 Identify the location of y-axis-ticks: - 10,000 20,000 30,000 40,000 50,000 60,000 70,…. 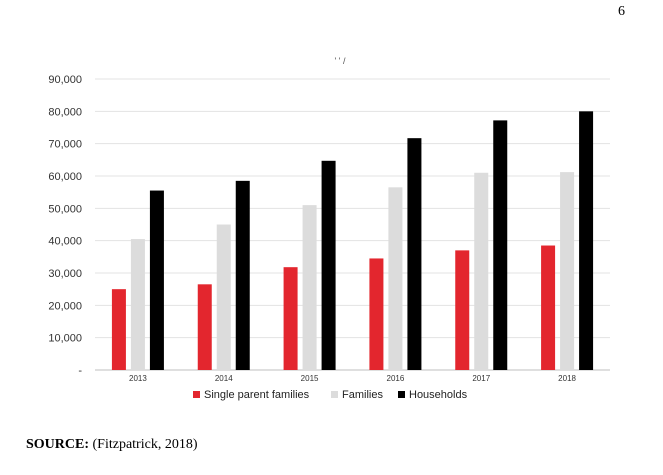
(65, 225).